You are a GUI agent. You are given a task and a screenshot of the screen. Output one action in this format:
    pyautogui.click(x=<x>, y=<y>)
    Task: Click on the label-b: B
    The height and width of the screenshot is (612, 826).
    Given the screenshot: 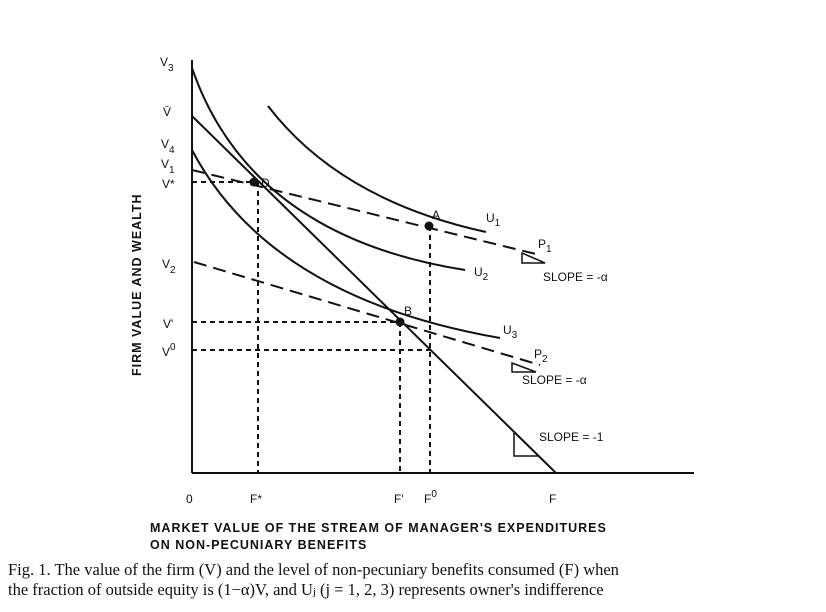 What is the action you would take?
    pyautogui.click(x=408, y=311)
    